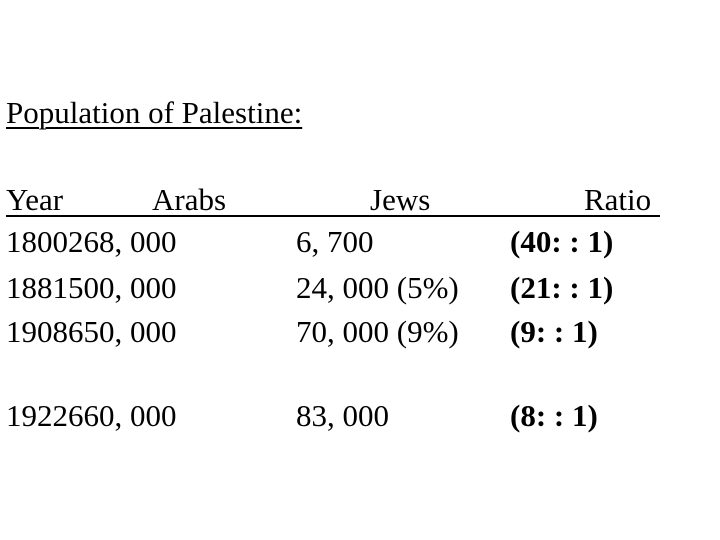 This screenshot has width=720, height=540. What do you see at coordinates (91, 415) in the screenshot?
I see `row-year-arabs: 1922660, 000` at bounding box center [91, 415].